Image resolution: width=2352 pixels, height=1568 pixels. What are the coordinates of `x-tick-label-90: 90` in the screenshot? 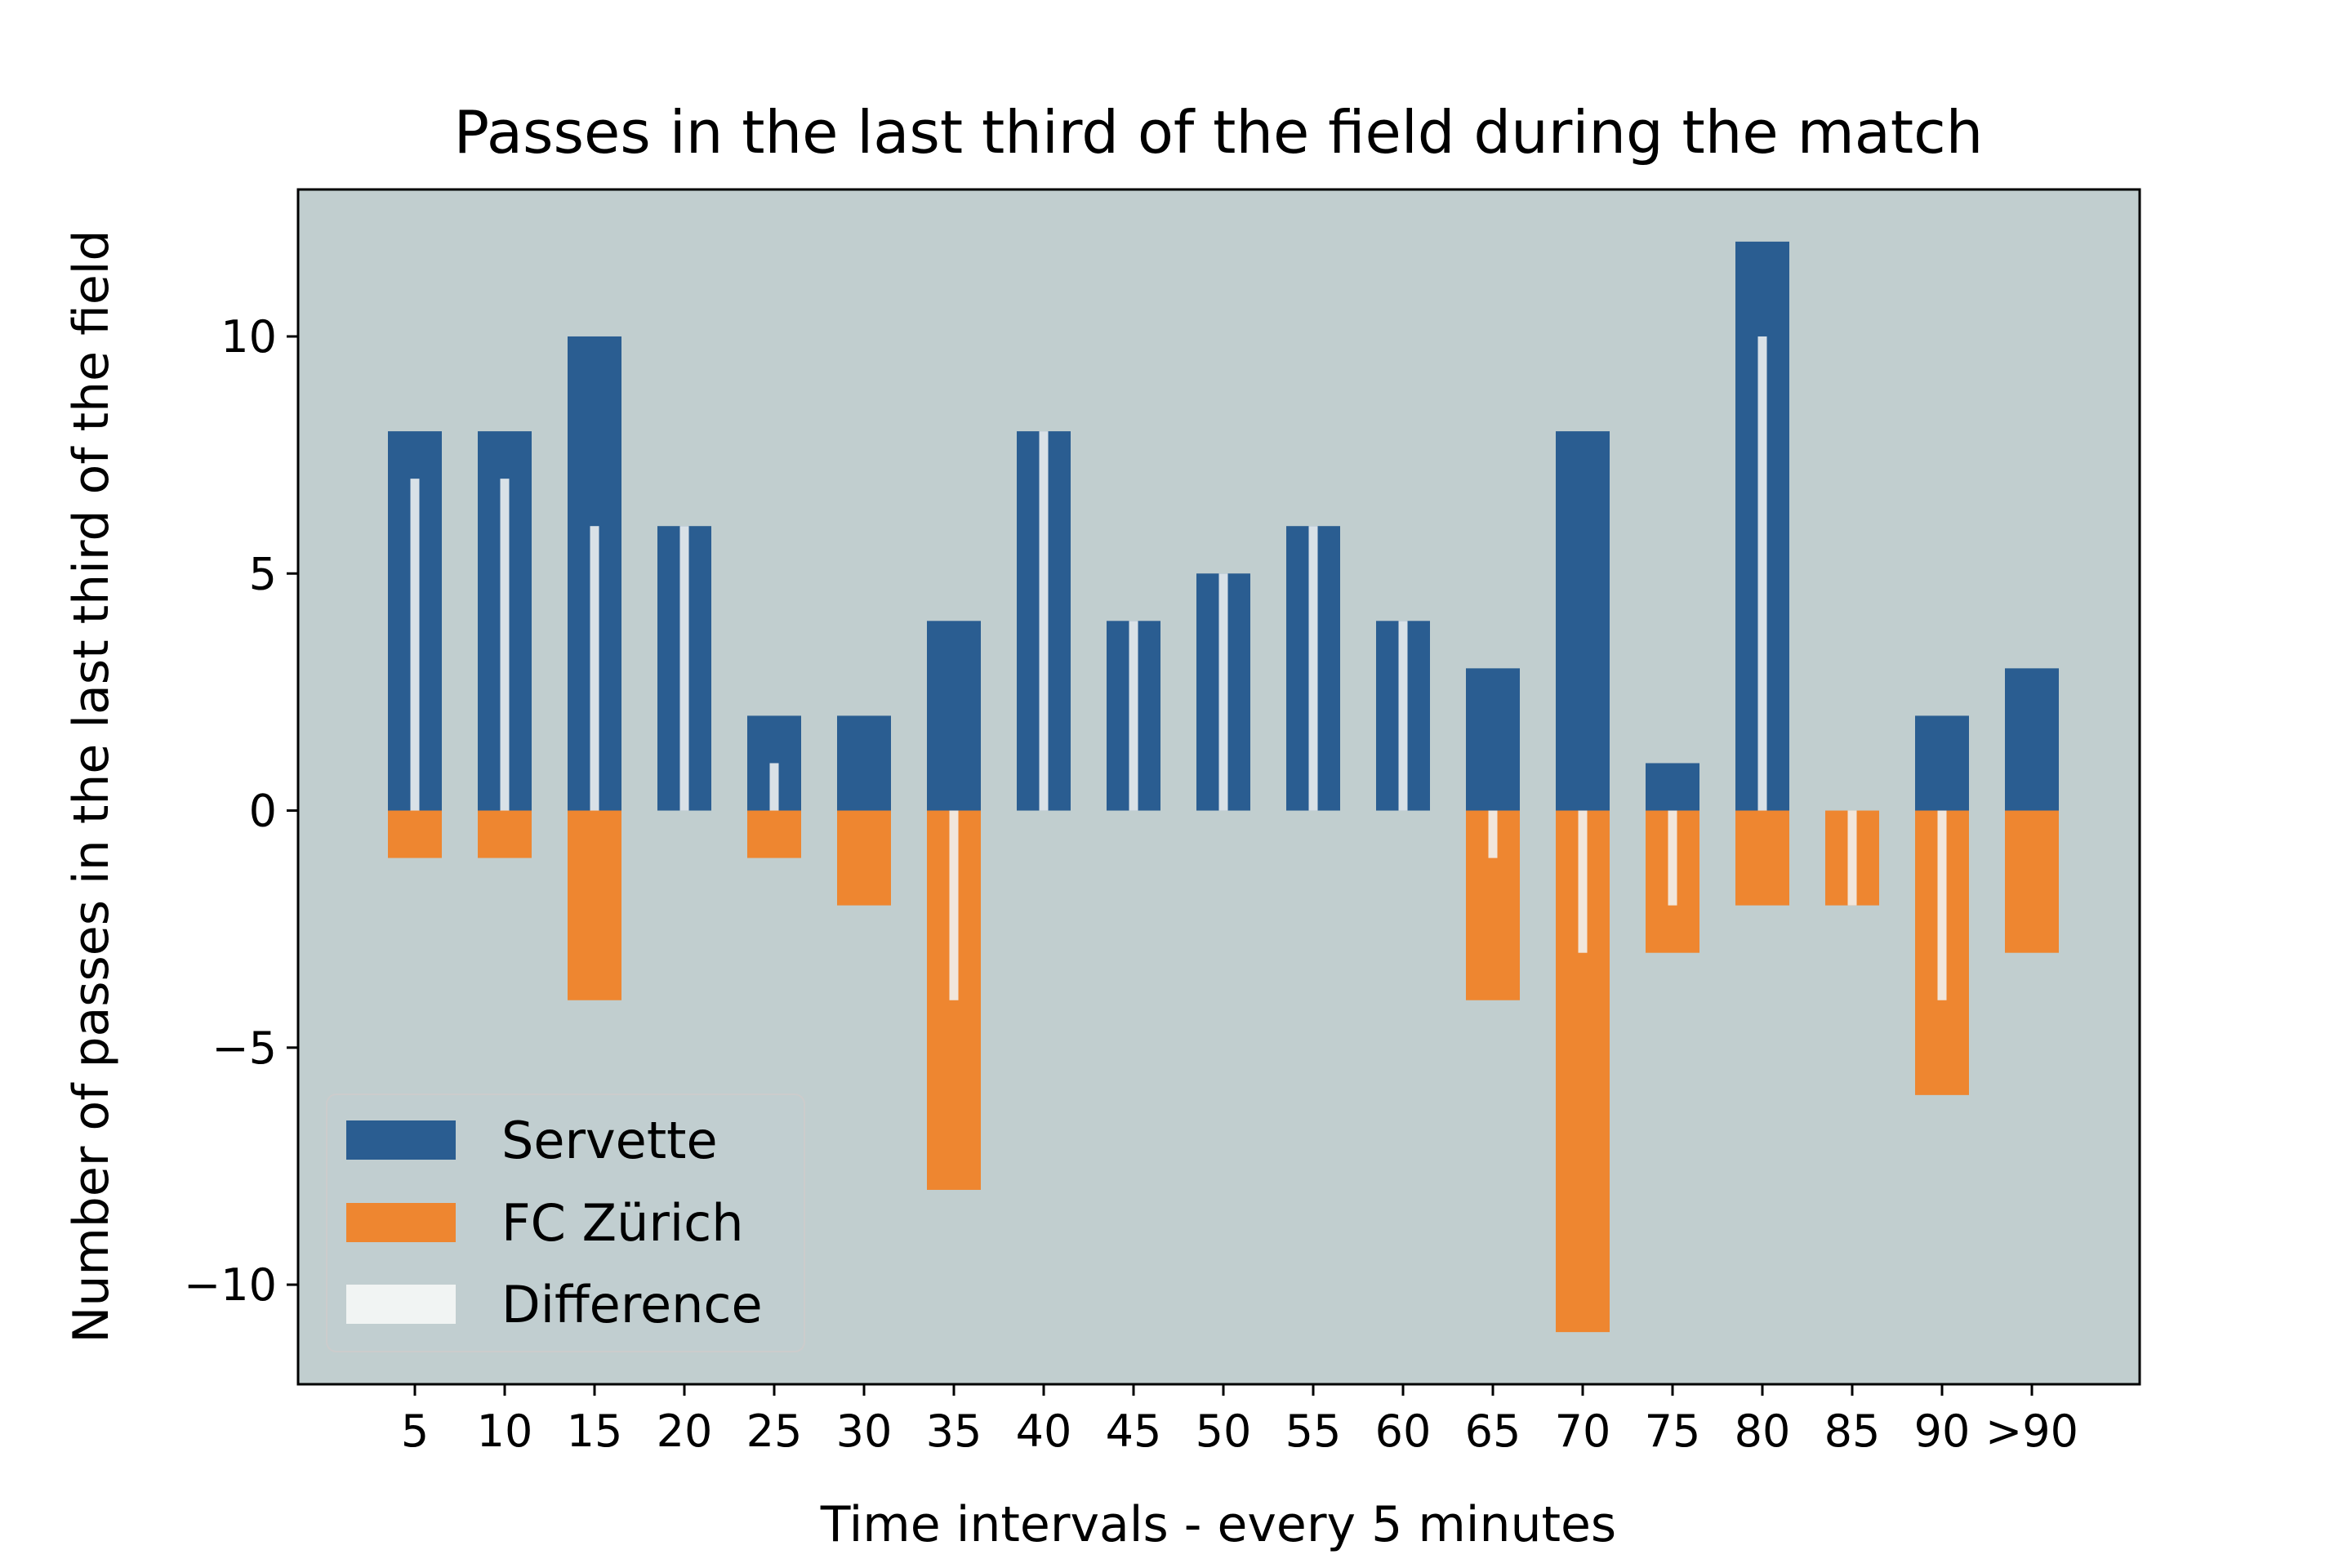 It's located at (1942, 1431).